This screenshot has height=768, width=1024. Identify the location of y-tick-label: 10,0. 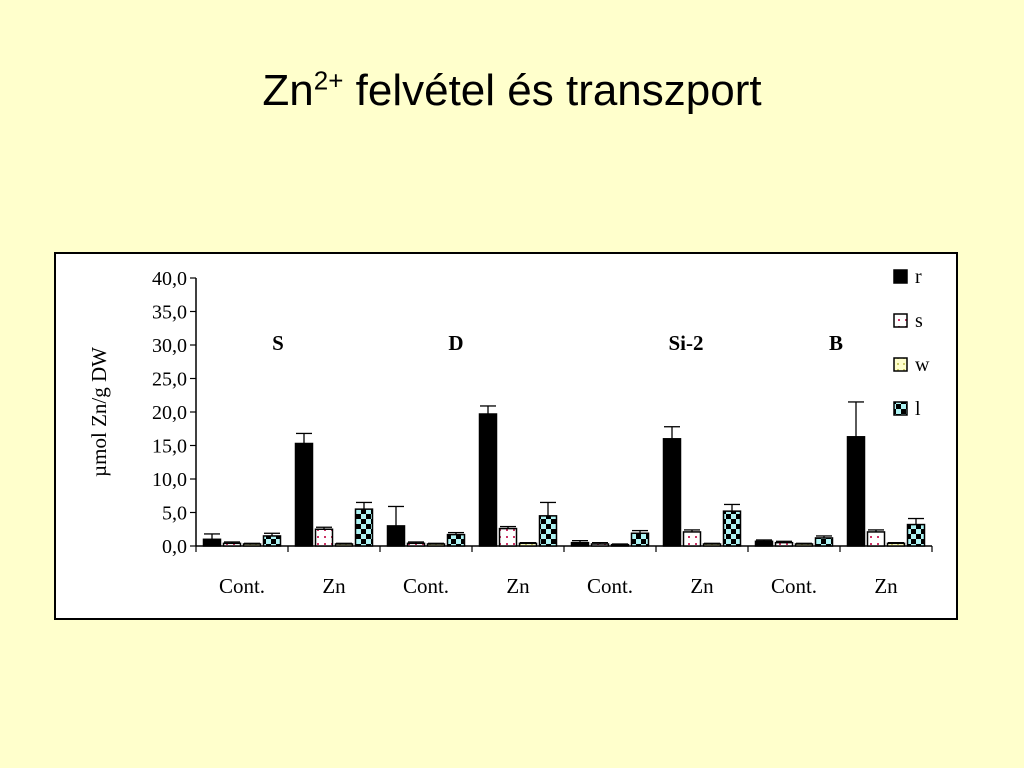
(169, 480).